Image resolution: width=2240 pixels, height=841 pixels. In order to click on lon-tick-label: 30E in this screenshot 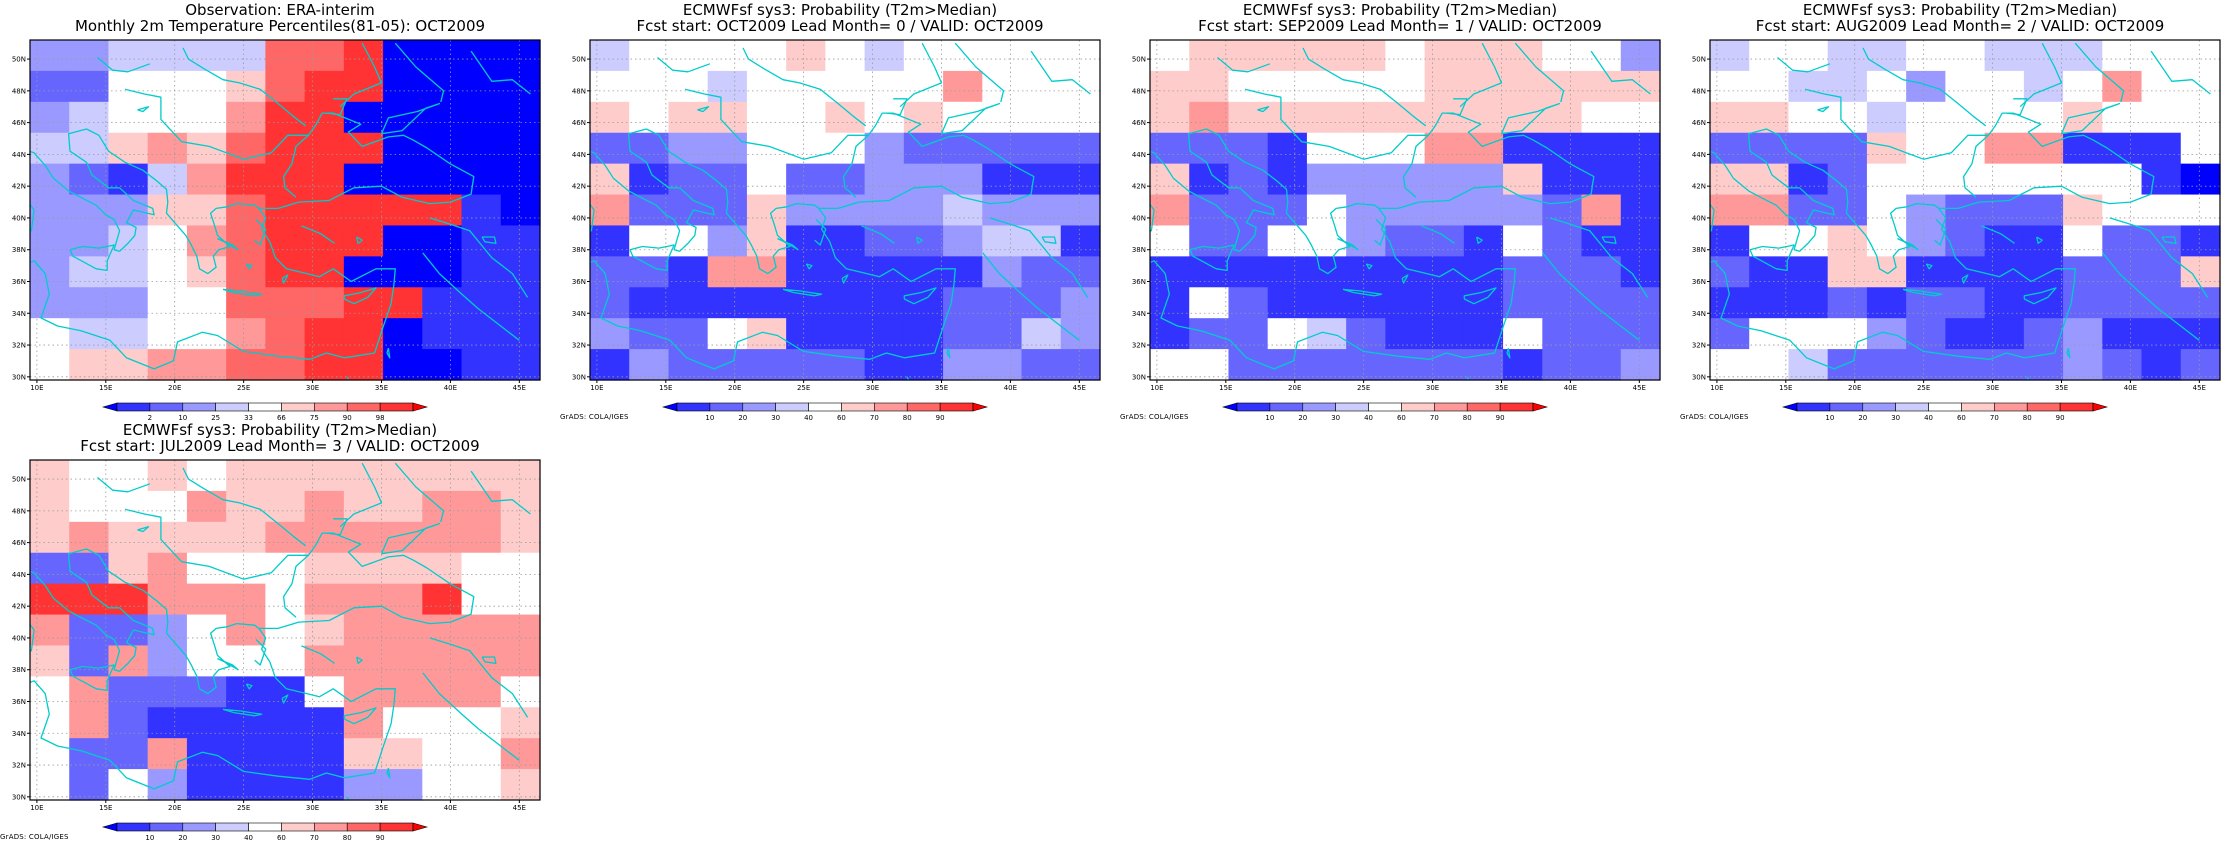, I will do `click(312, 808)`.